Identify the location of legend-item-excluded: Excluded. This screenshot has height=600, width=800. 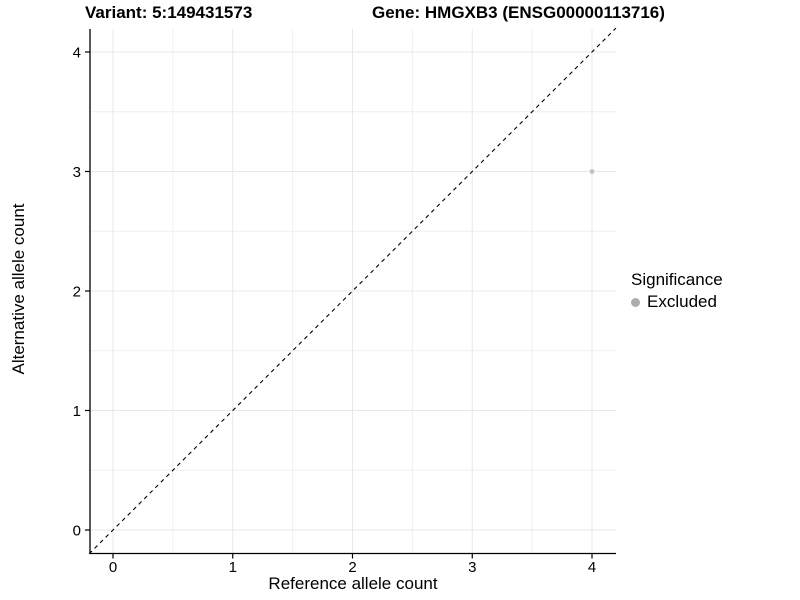
(677, 302).